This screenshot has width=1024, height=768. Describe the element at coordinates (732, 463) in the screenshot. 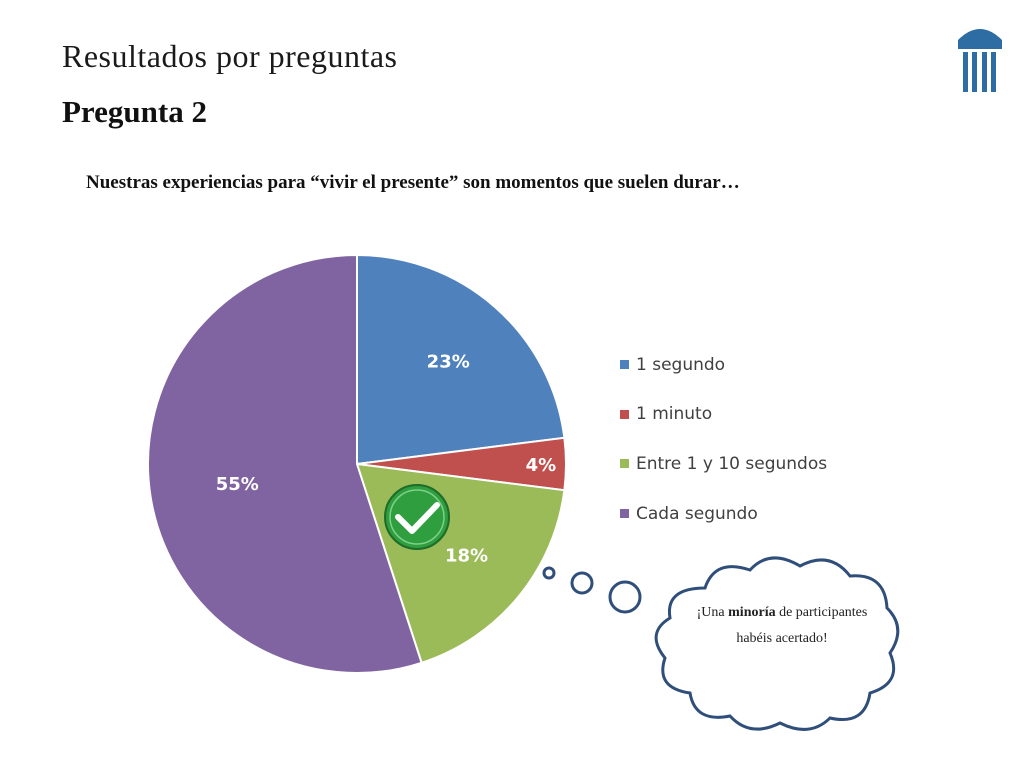

I see `legend-label: Entre 1 y 10 segundos` at that location.